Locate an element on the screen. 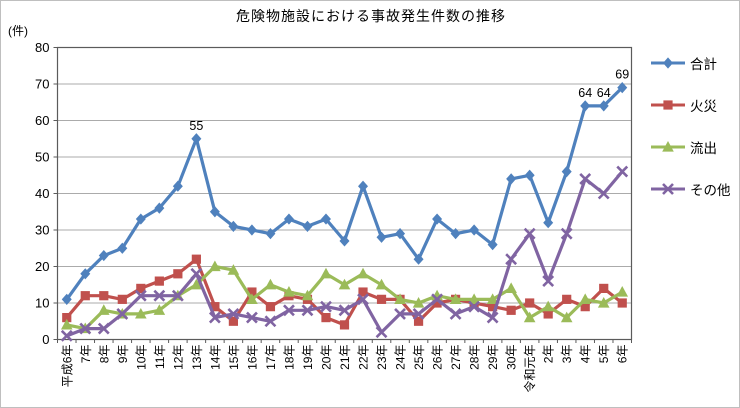 The image size is (740, 408). x-tick-label: 5年 is located at coordinates (604, 354).